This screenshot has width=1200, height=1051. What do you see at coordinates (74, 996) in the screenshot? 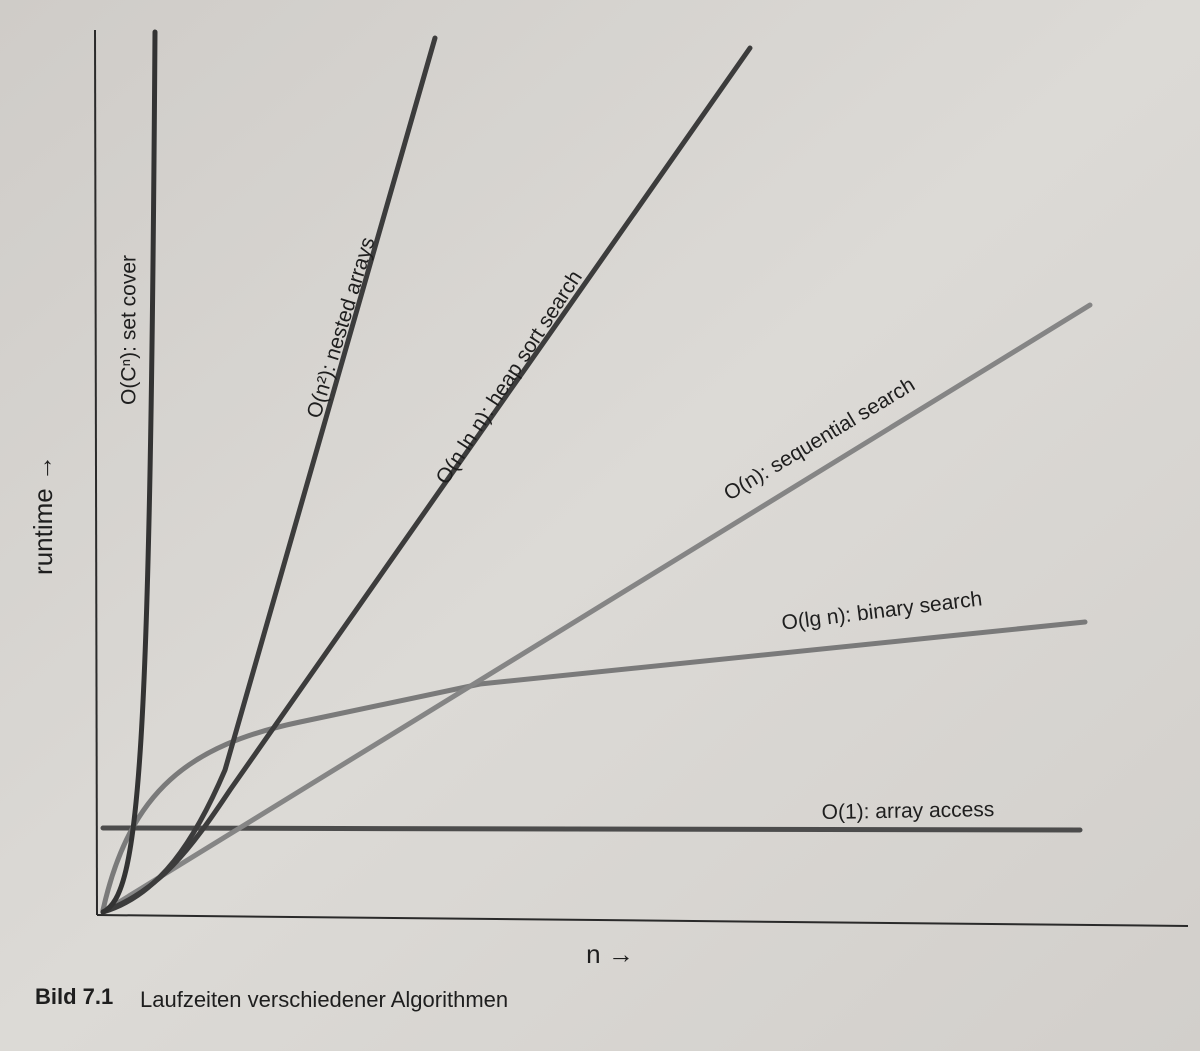
I see `caption-number: Bild 7.1` at bounding box center [74, 996].